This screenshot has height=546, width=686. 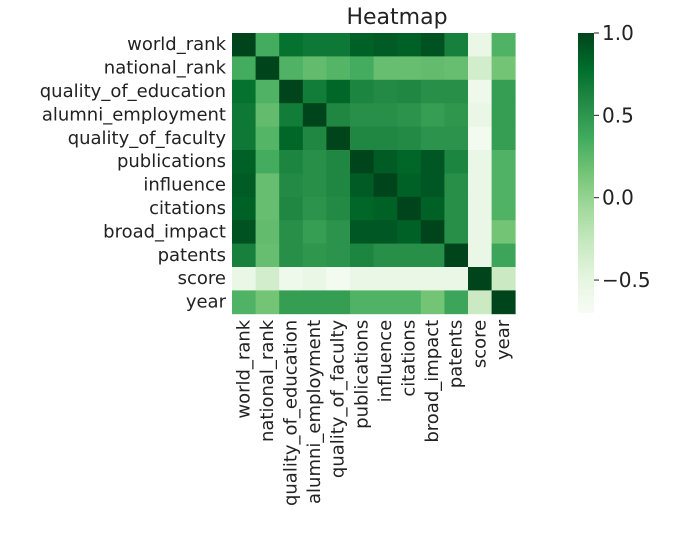 I want to click on heatmap-cell-influence-publications, so click(x=362, y=185).